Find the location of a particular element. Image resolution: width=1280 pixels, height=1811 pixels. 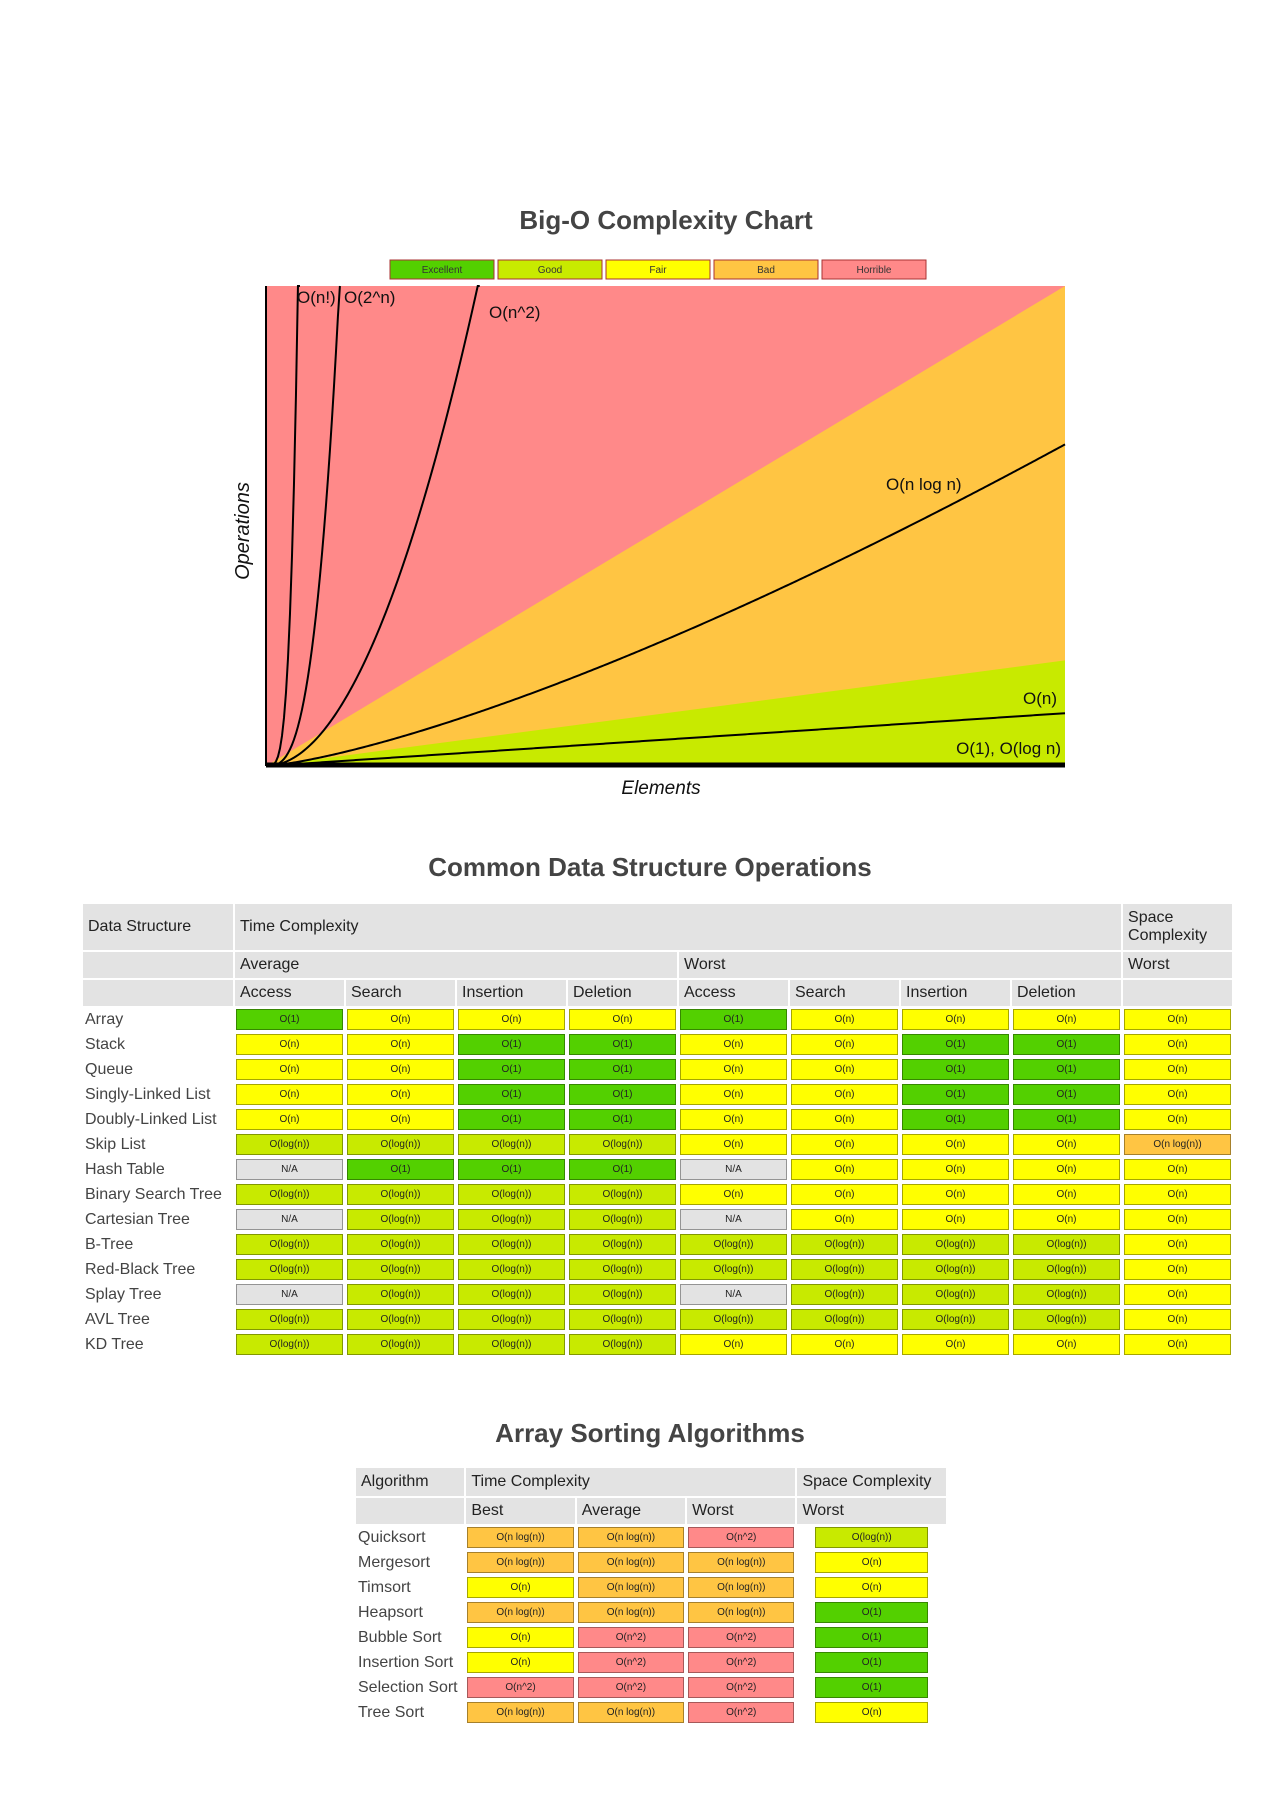

row-name: Binary Search Tree is located at coordinates (153, 1194).